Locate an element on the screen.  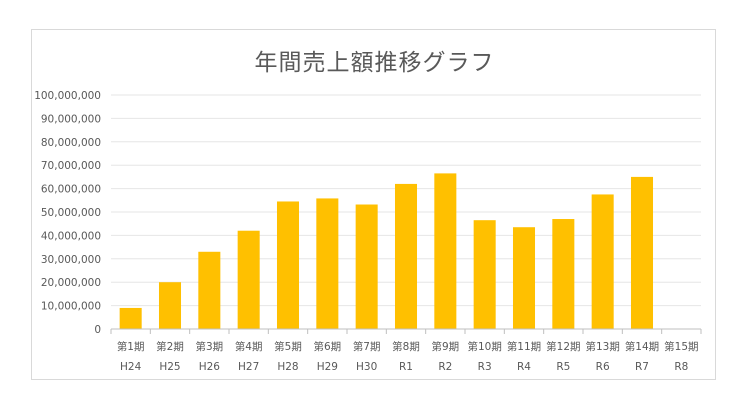
x-tick-label-year: H24 is located at coordinates (131, 367).